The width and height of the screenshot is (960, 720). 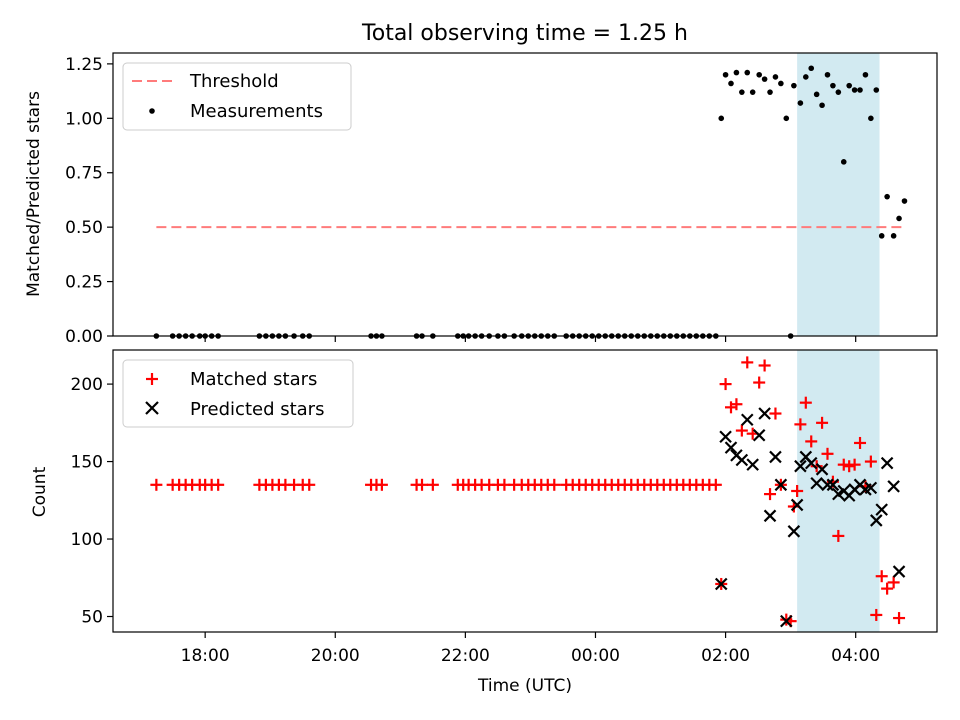 I want to click on top-y-tick-label: 1.25, so click(x=84, y=65).